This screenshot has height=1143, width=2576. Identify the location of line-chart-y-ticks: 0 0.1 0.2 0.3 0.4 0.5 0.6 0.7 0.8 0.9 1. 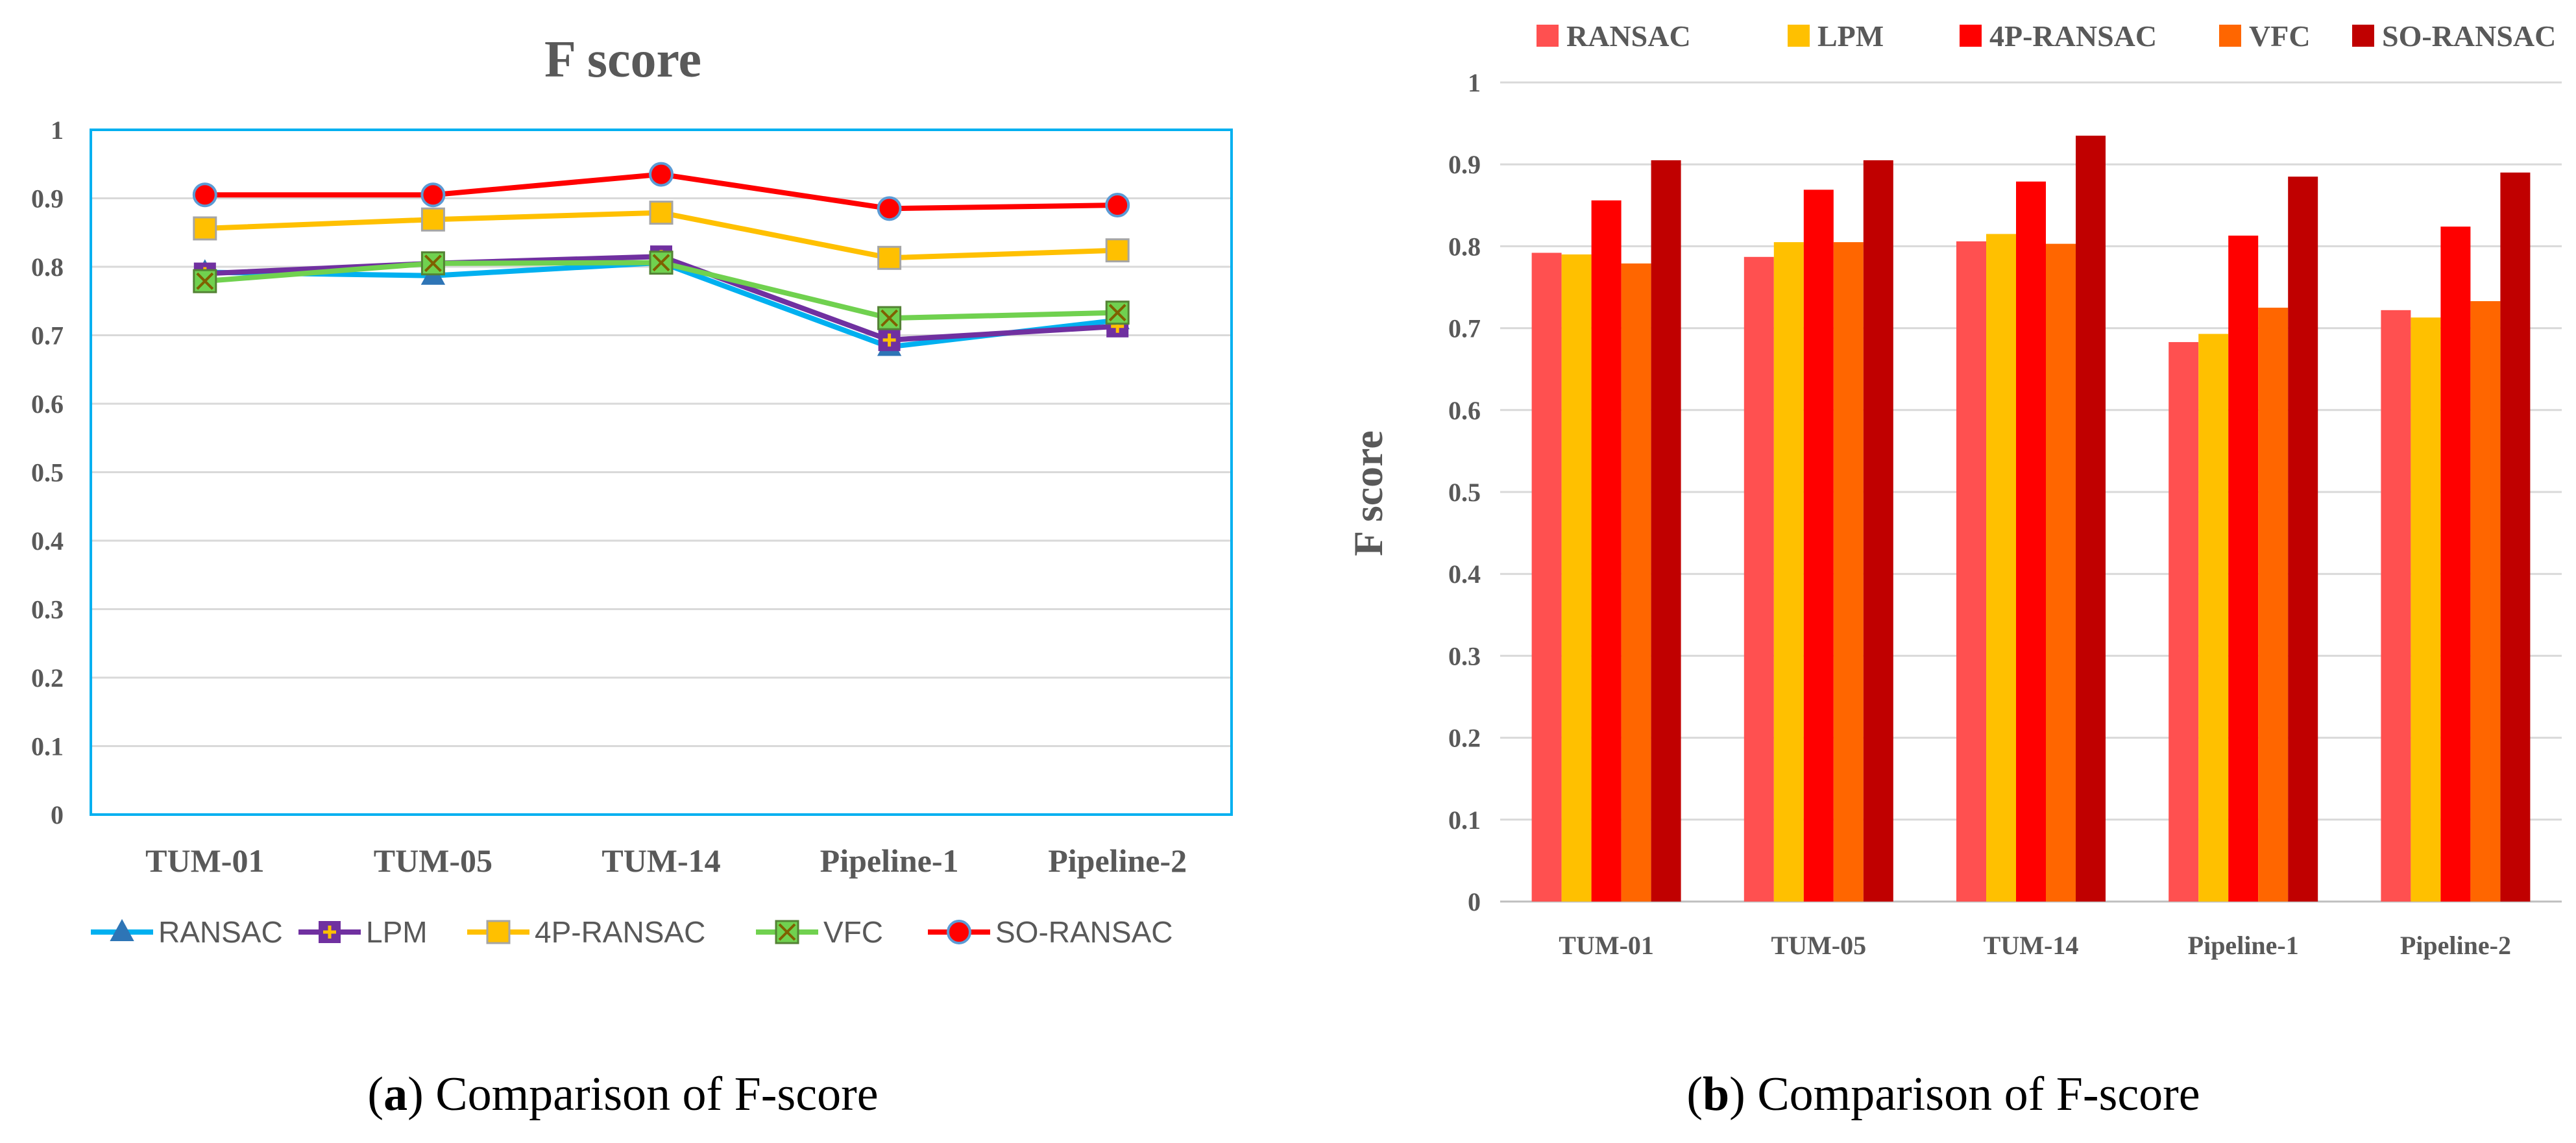
(47, 473).